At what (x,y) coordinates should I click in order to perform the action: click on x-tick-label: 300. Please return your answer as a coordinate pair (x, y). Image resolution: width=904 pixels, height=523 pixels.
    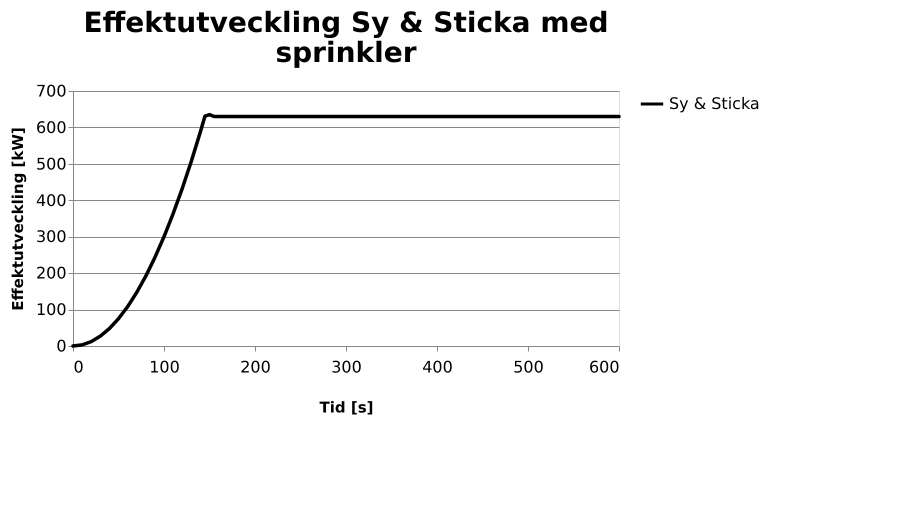
    Looking at the image, I should click on (346, 367).